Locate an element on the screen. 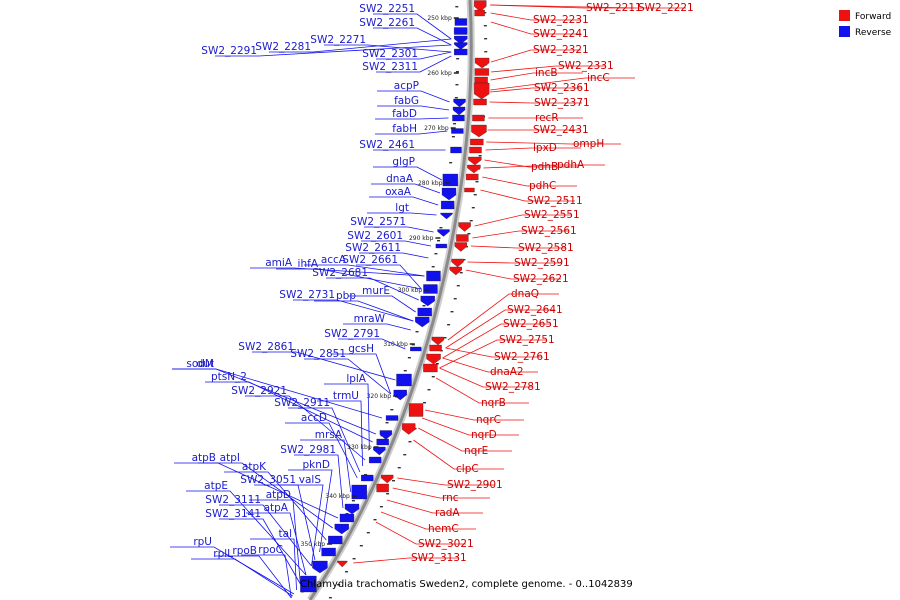 The height and width of the screenshot is (600, 900). kbp-tick-label: 330 kbp is located at coordinates (359, 447).